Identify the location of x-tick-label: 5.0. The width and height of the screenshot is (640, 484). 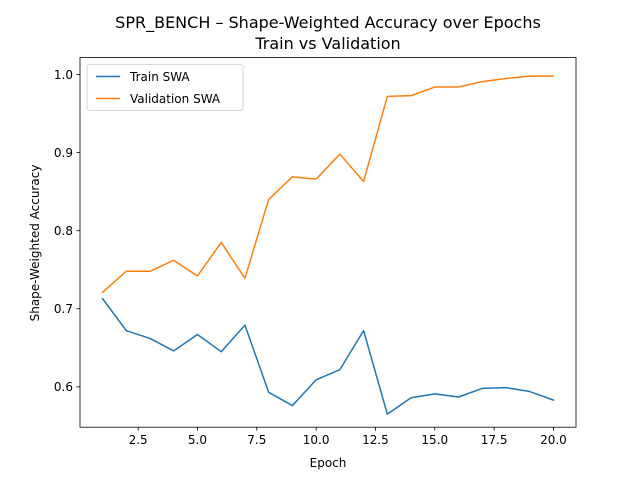
(197, 440).